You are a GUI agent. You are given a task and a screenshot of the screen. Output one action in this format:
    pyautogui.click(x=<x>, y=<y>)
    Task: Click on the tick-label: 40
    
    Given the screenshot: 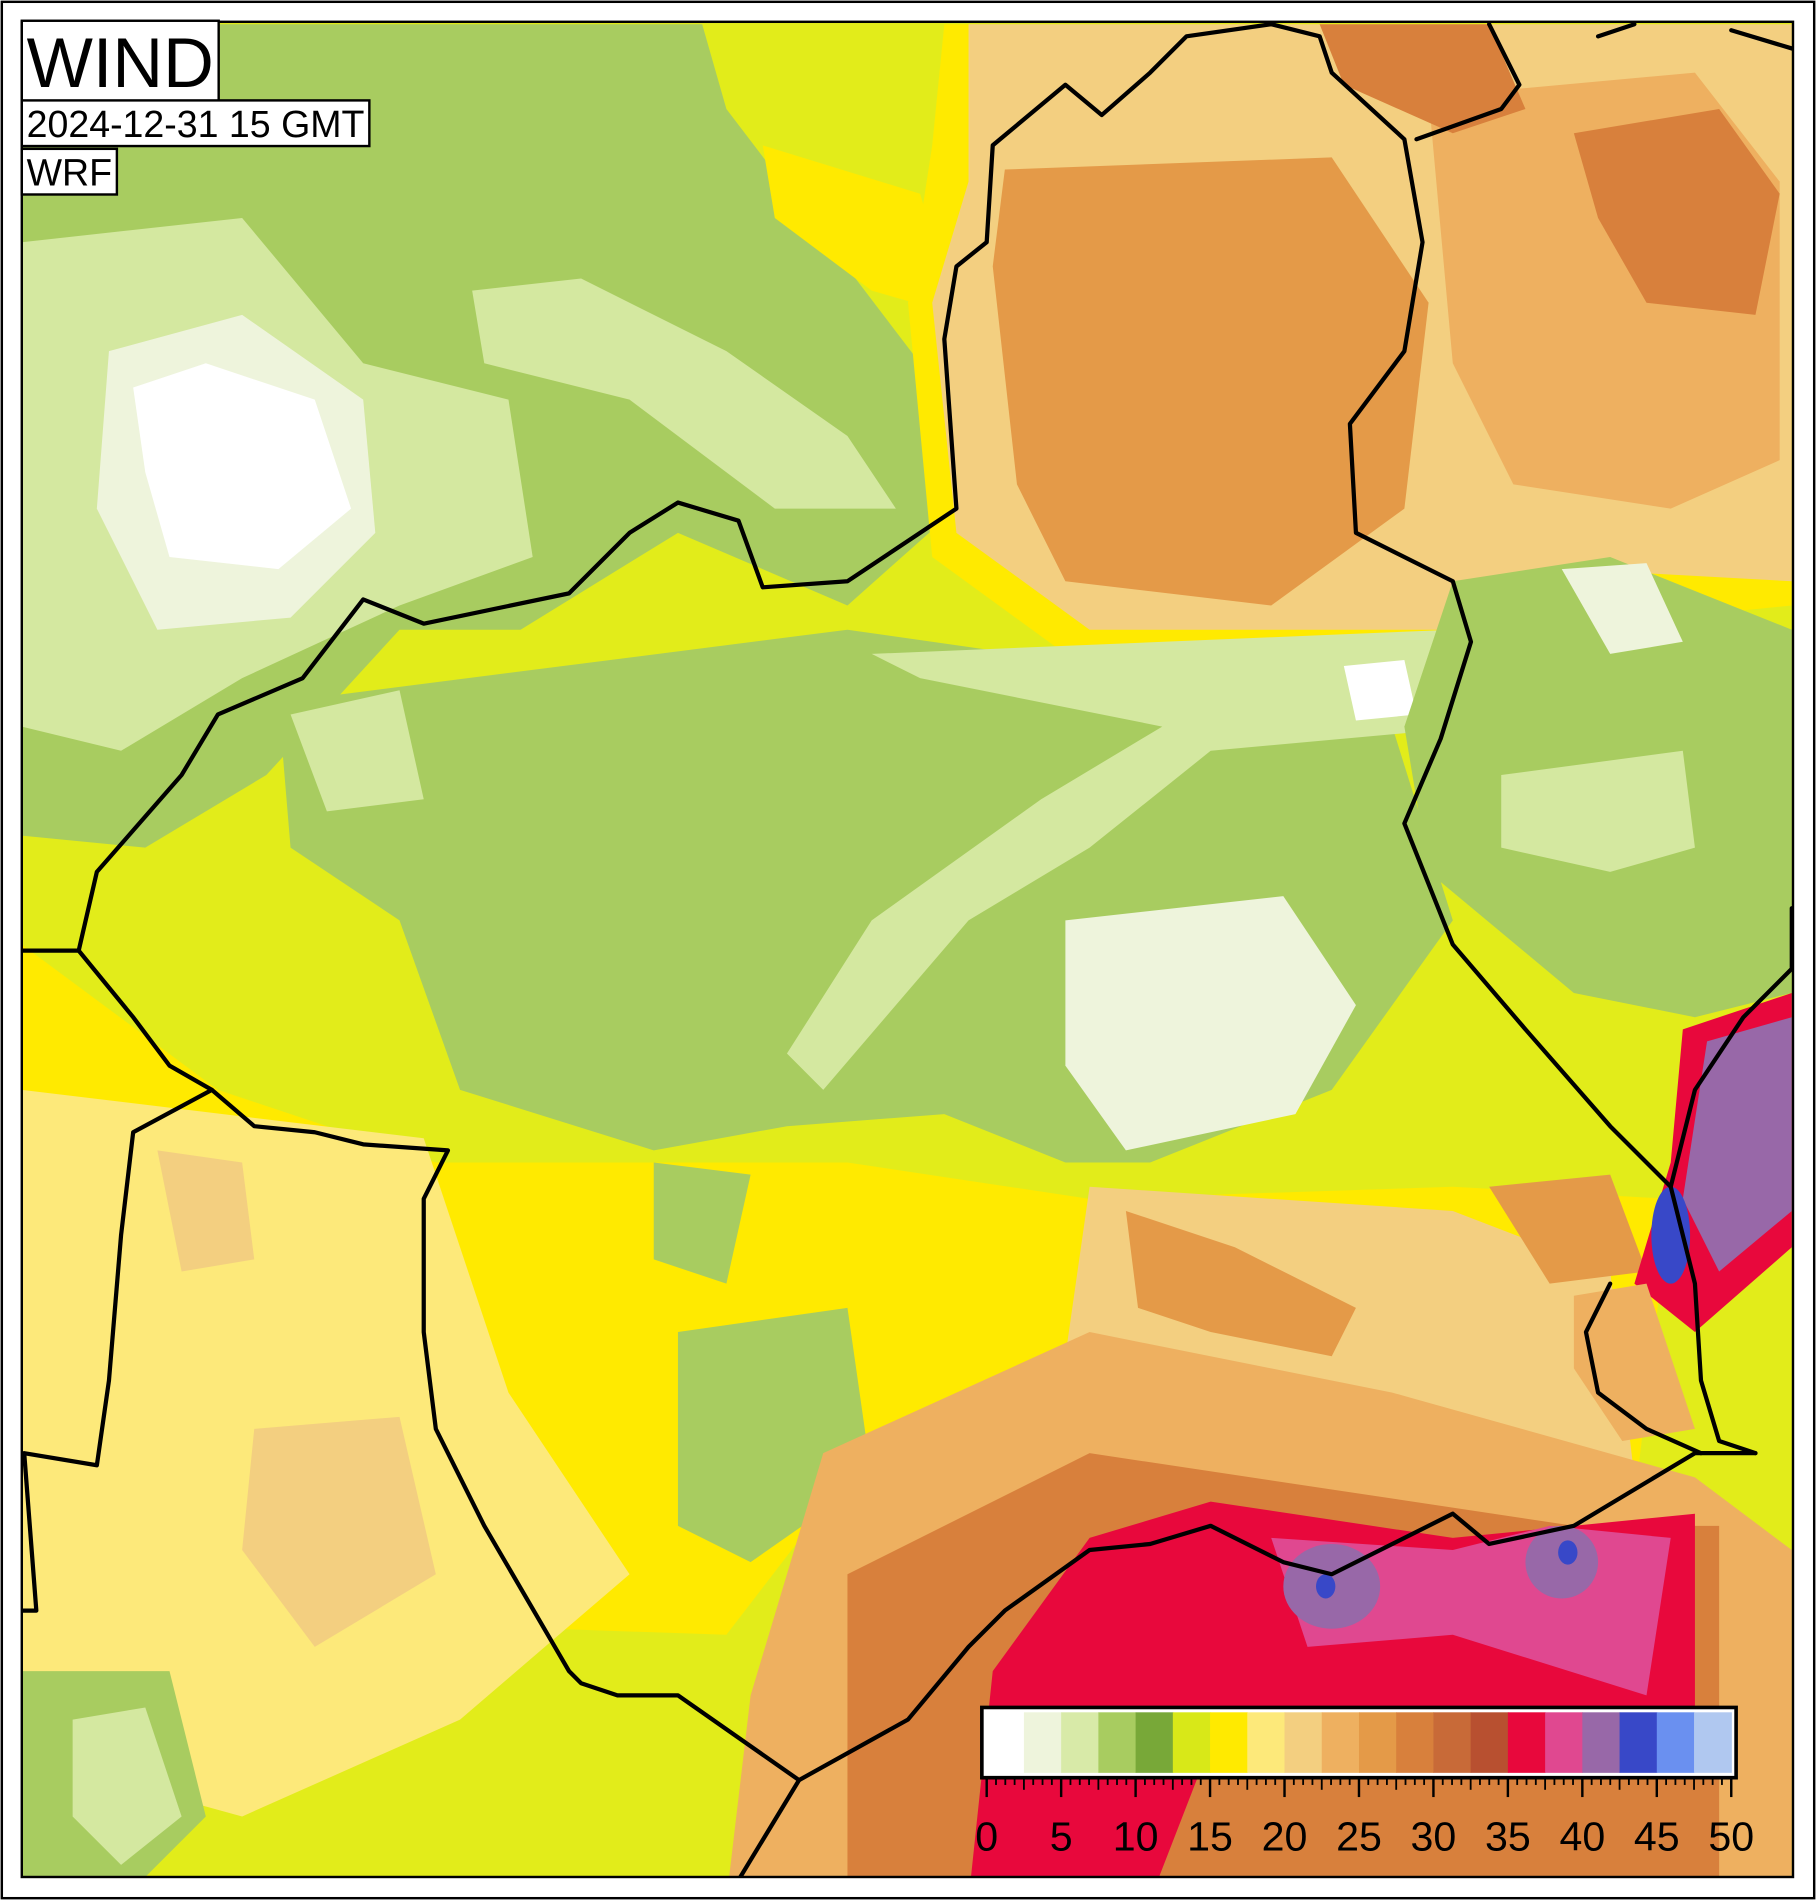 What is the action you would take?
    pyautogui.click(x=1582, y=1836)
    